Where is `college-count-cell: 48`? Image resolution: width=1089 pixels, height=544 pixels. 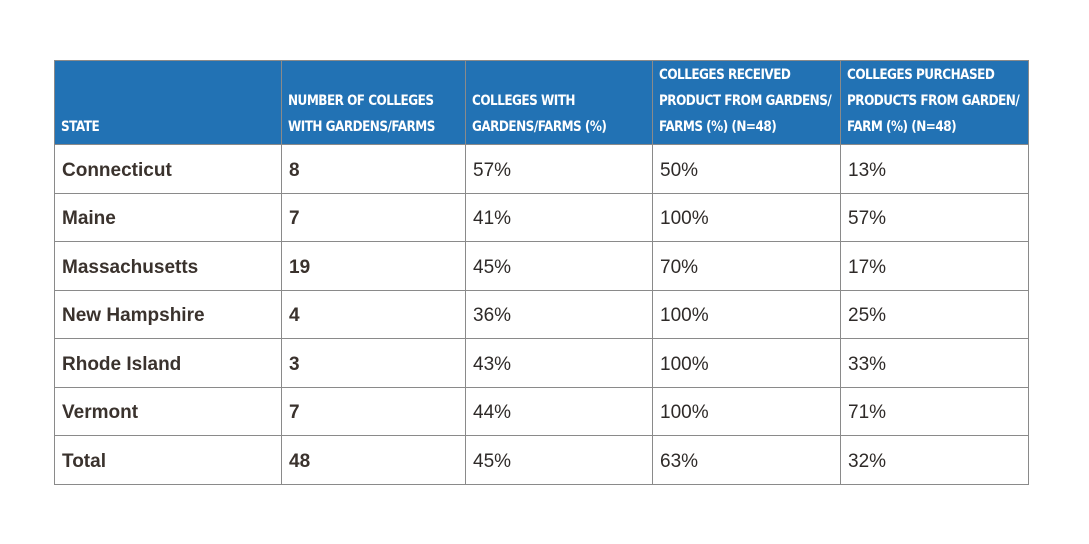 college-count-cell: 48 is located at coordinates (373, 460).